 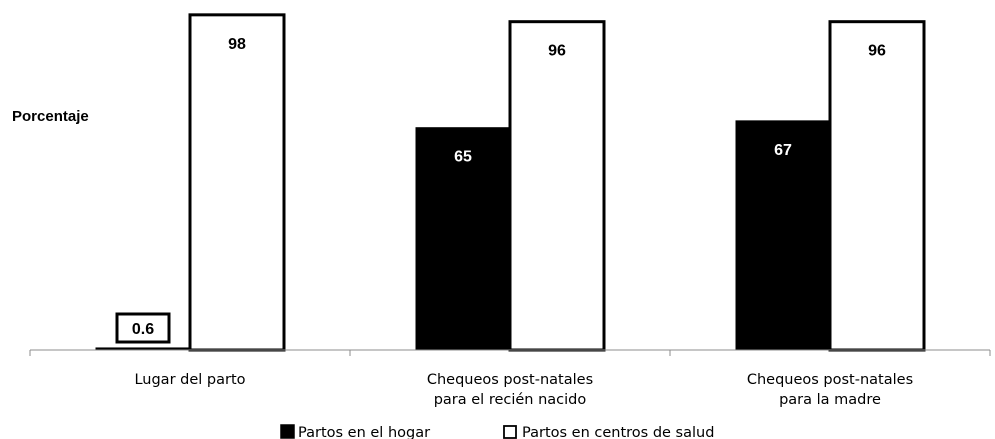 I want to click on y-axis-label: Porcentaje, so click(x=50, y=116).